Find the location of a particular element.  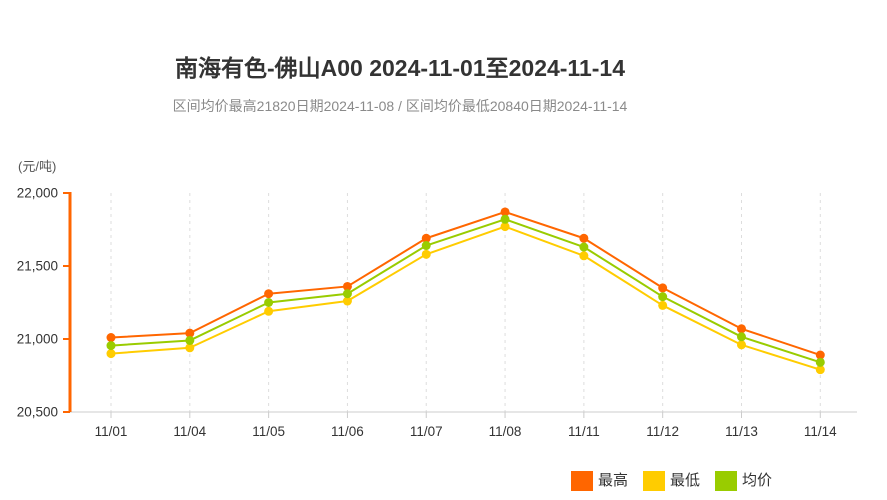

legend-item-max: 最高 is located at coordinates (599, 481).